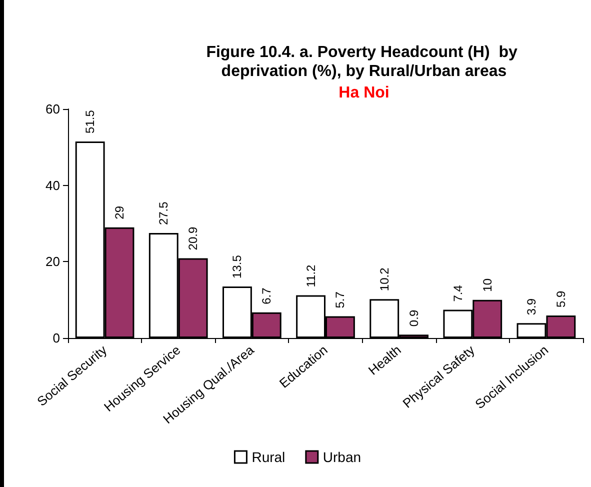 The width and height of the screenshot is (591, 487). Describe the element at coordinates (53, 109) in the screenshot. I see `y-tick-label: 60` at that location.